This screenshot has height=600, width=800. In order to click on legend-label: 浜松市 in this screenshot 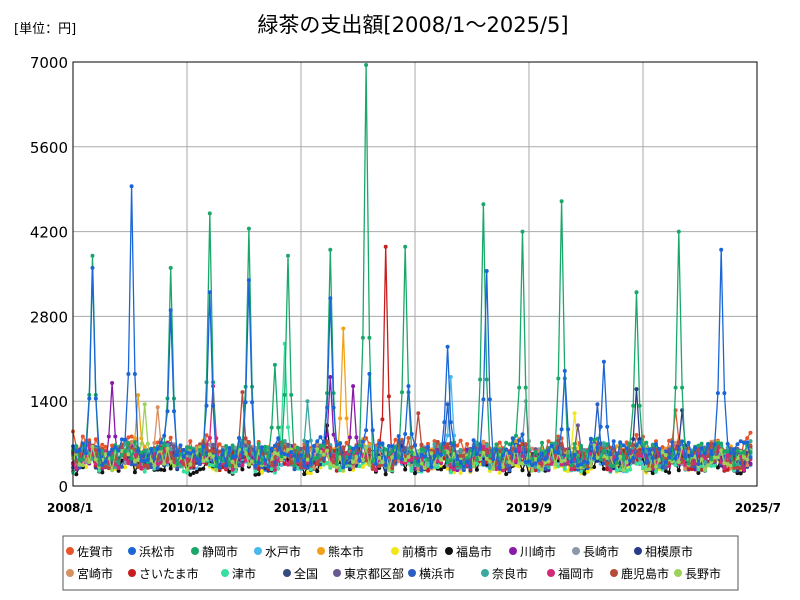, I will do `click(157, 551)`.